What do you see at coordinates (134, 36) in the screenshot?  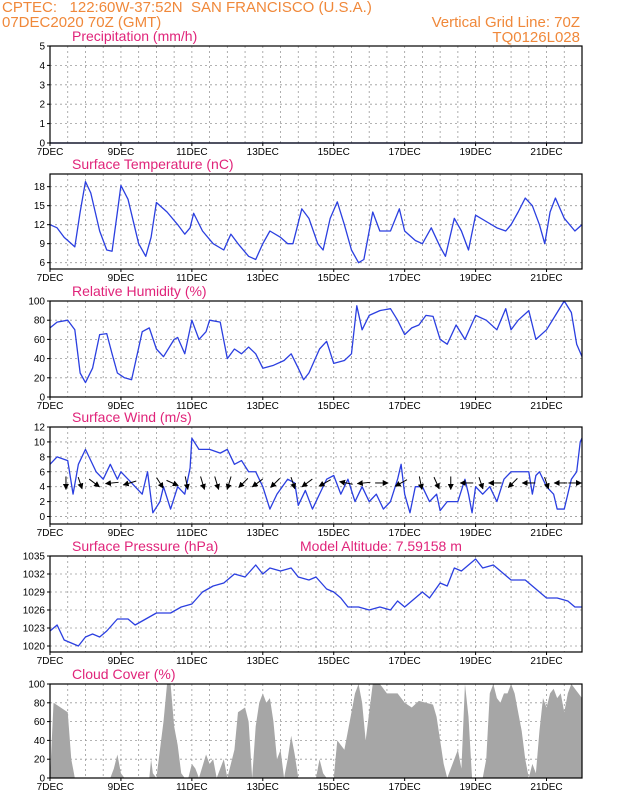 I see `precipitation-mm-h-title: Precipitation (mm/h)` at bounding box center [134, 36].